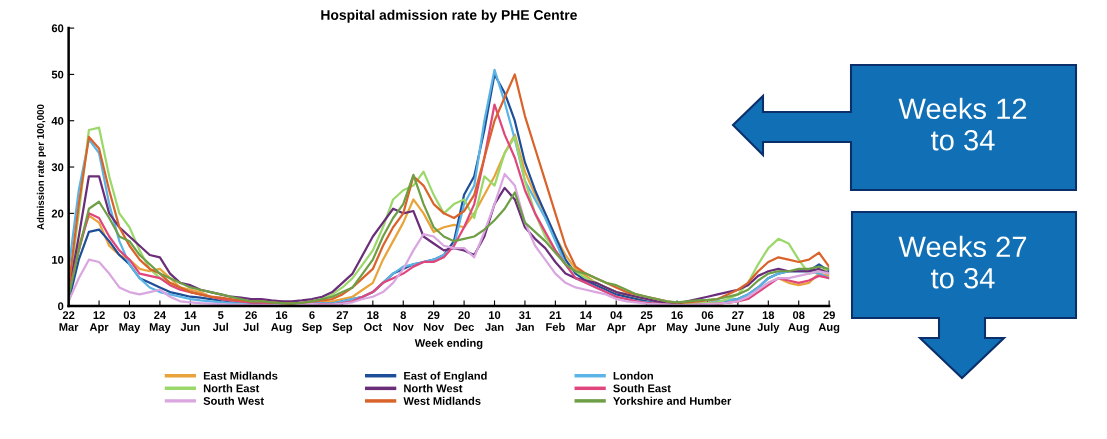 The width and height of the screenshot is (1107, 439). I want to click on legend-label: Yorkshire and Humber, so click(672, 400).